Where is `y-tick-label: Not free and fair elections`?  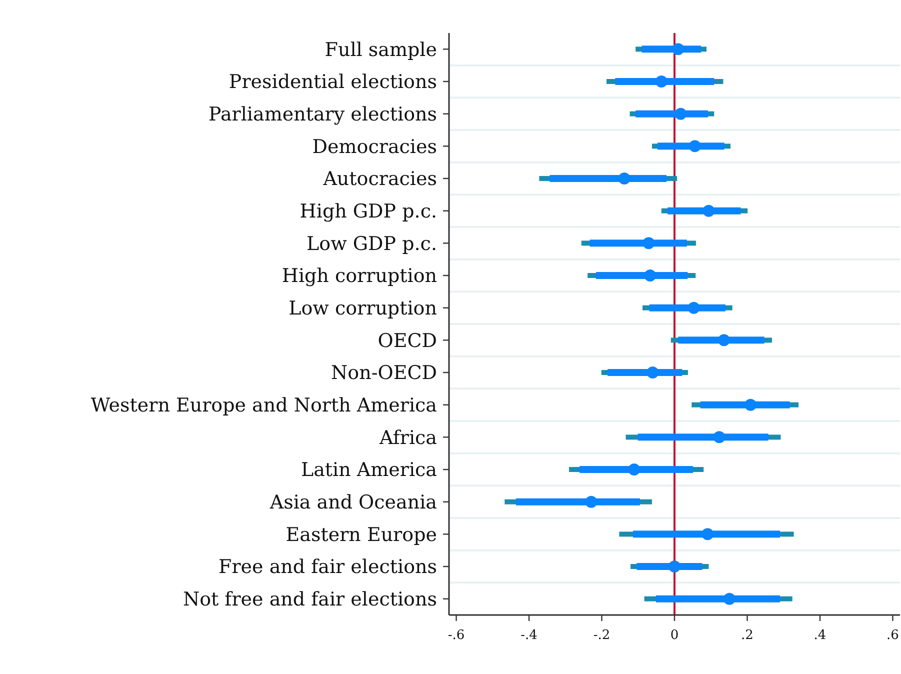
y-tick-label: Not free and fair elections is located at coordinates (309, 599).